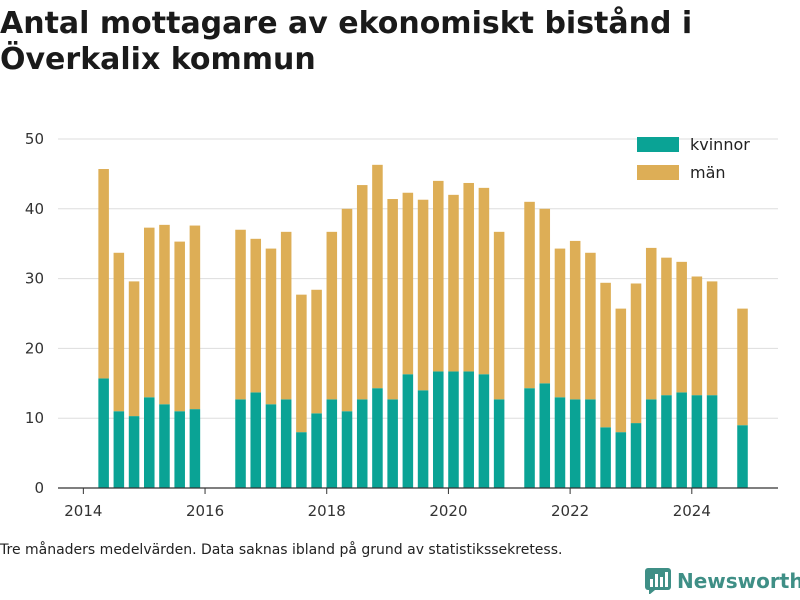  Describe the element at coordinates (708, 172) in the screenshot. I see `legend-label: män` at that location.